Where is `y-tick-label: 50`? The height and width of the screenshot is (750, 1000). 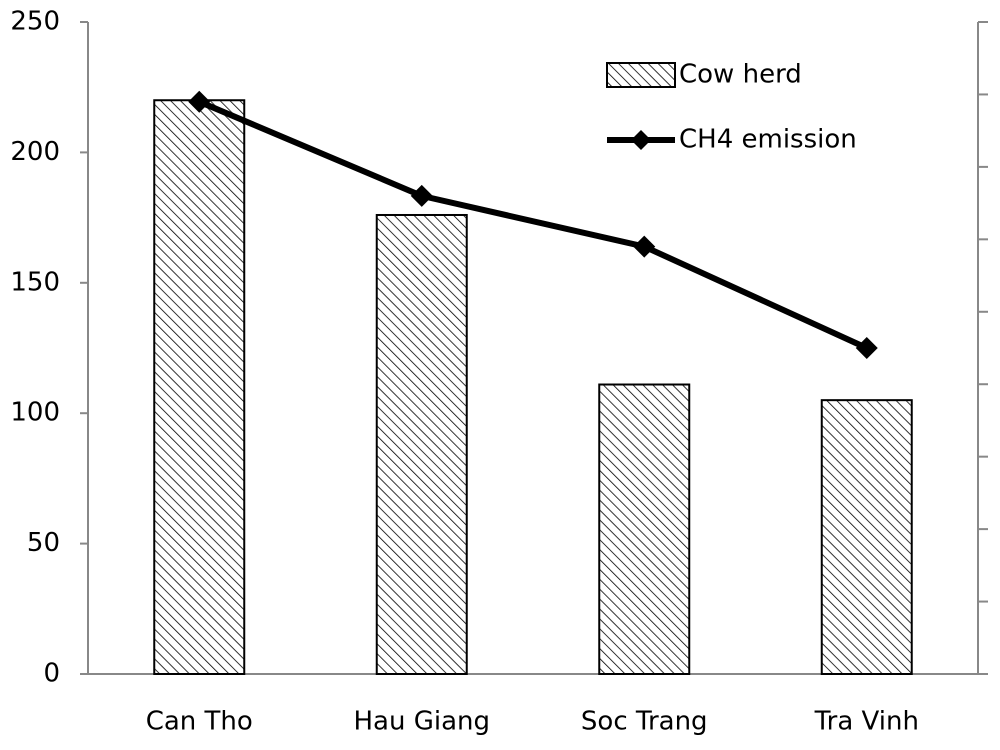 y-tick-label: 50 is located at coordinates (43, 543).